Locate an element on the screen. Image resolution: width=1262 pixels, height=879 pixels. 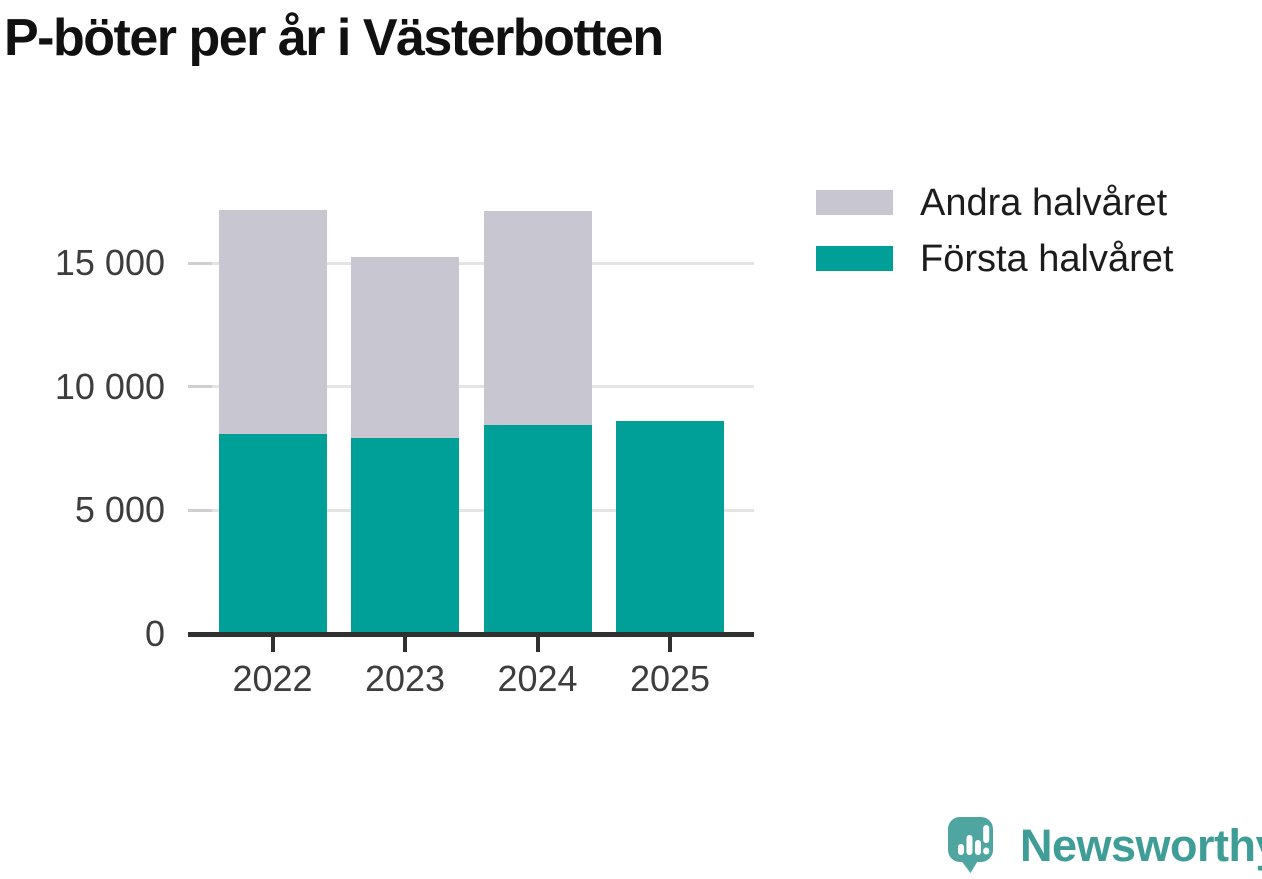
bar-segment-2024-första-halvåret is located at coordinates (537, 529).